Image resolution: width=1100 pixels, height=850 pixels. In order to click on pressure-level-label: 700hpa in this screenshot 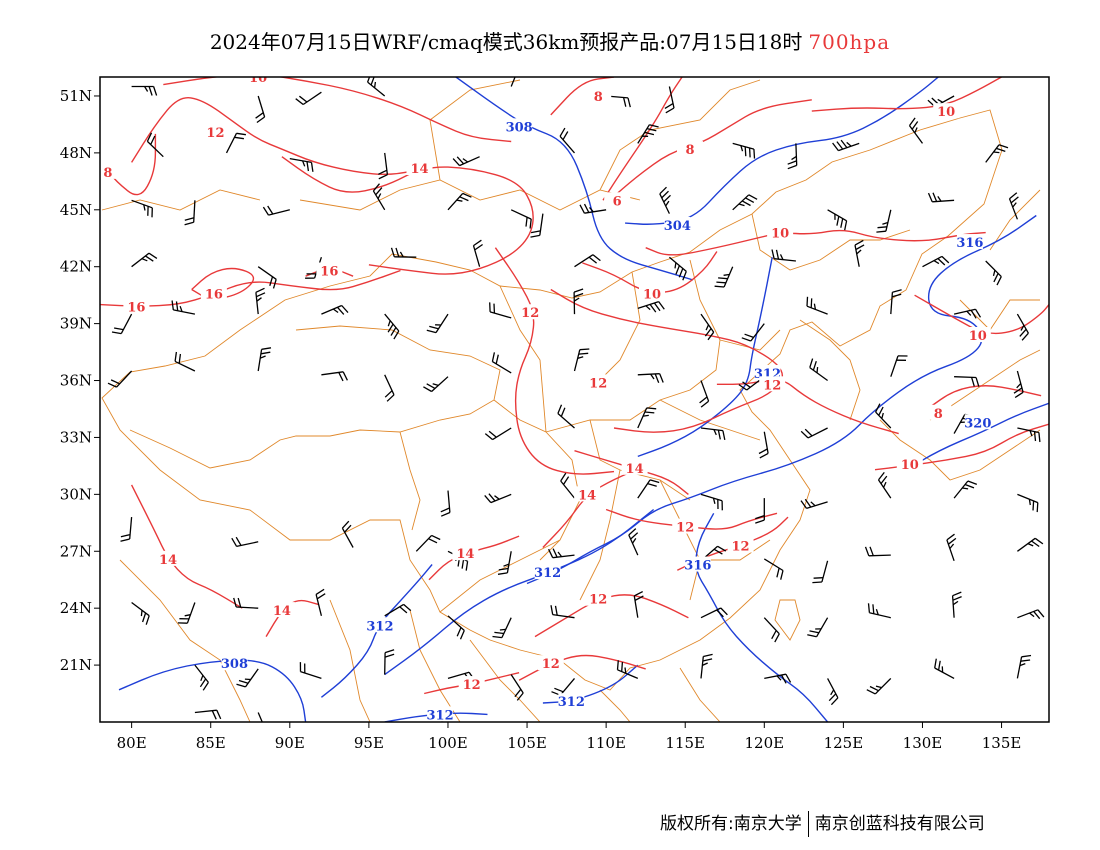, I will do `click(849, 42)`.